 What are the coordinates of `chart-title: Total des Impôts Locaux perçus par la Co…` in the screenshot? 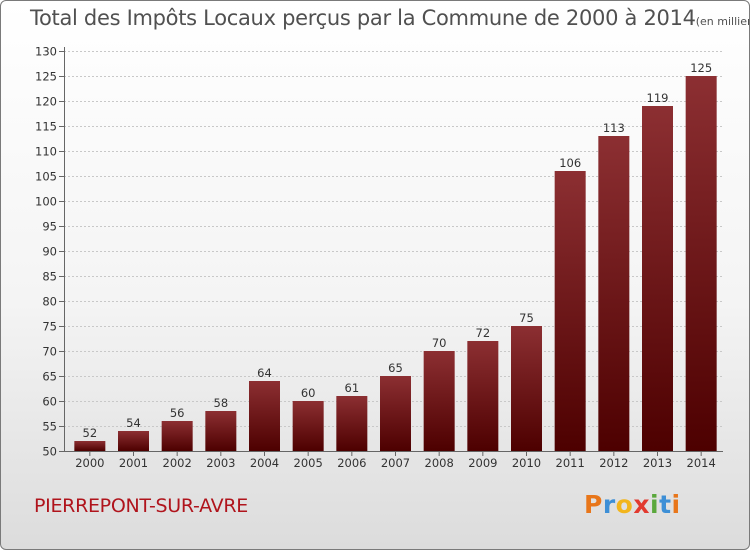 It's located at (389, 18).